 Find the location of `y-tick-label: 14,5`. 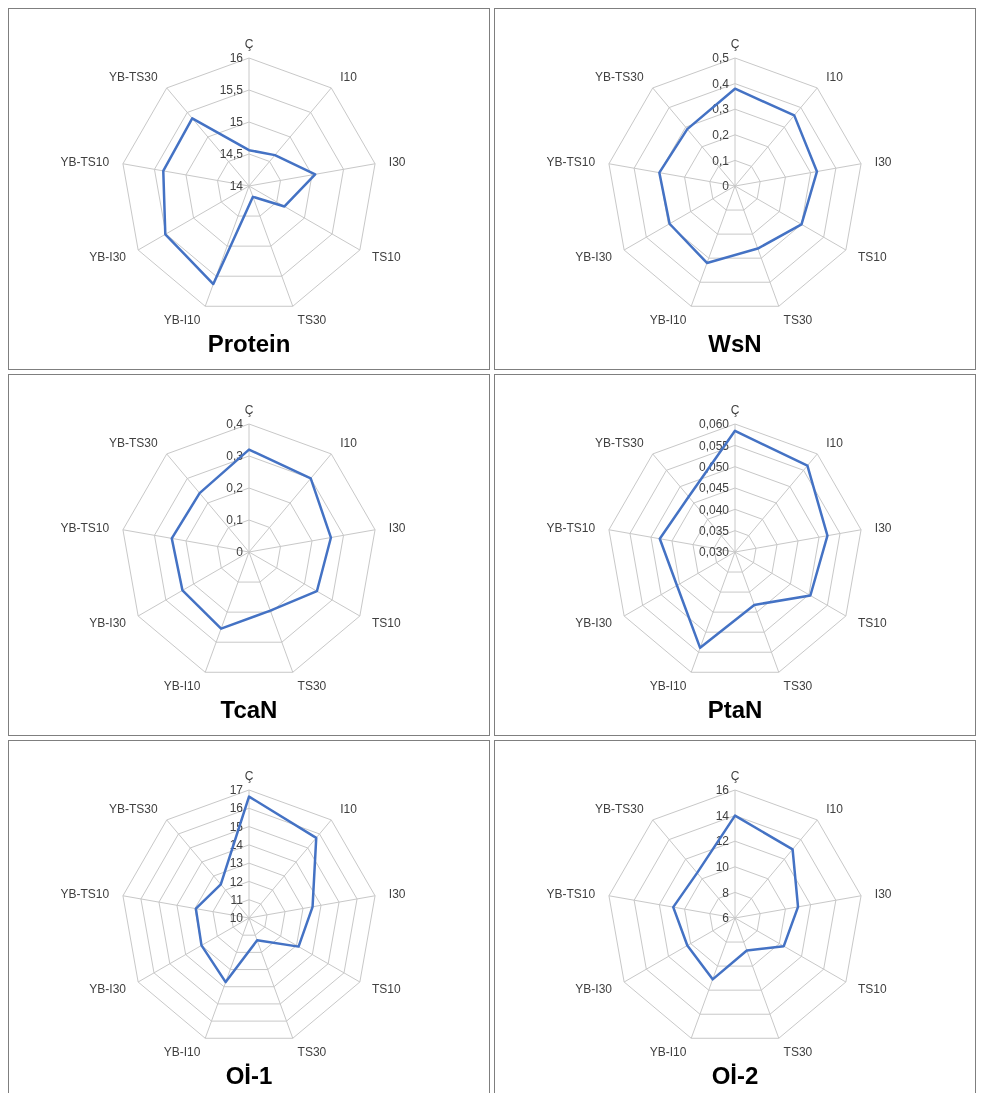

y-tick-label: 14,5 is located at coordinates (231, 154).